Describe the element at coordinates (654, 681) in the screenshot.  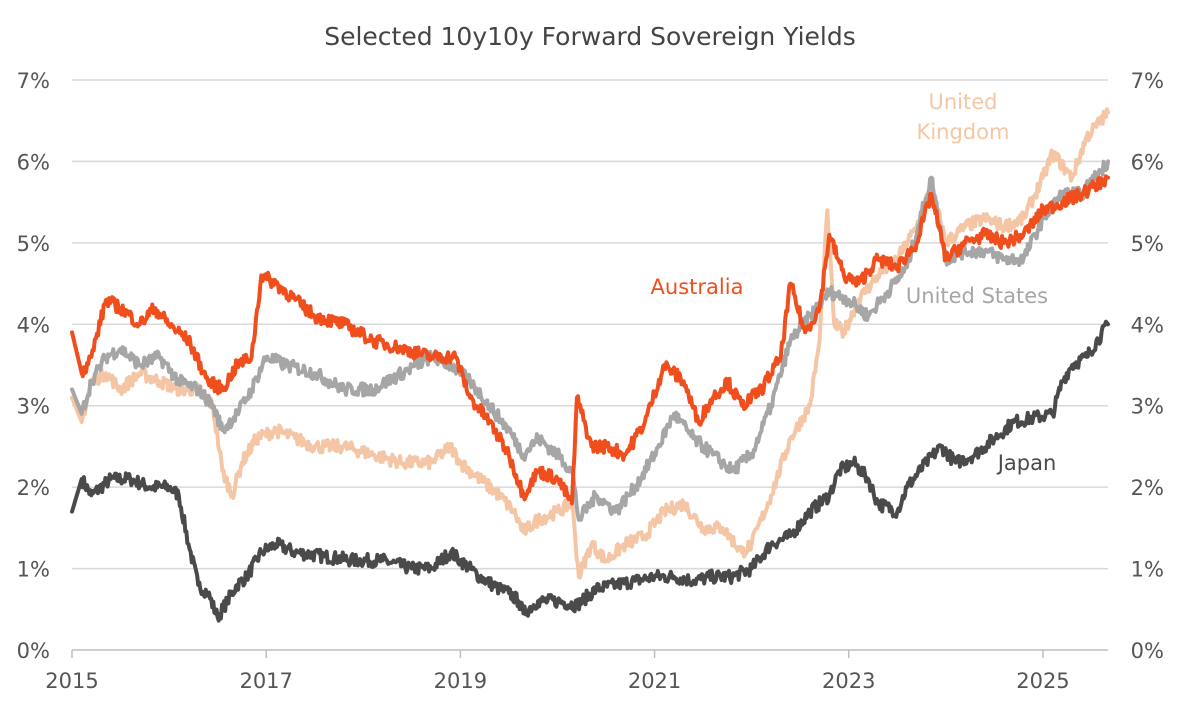
I see `x-tick-label: 2021` at that location.